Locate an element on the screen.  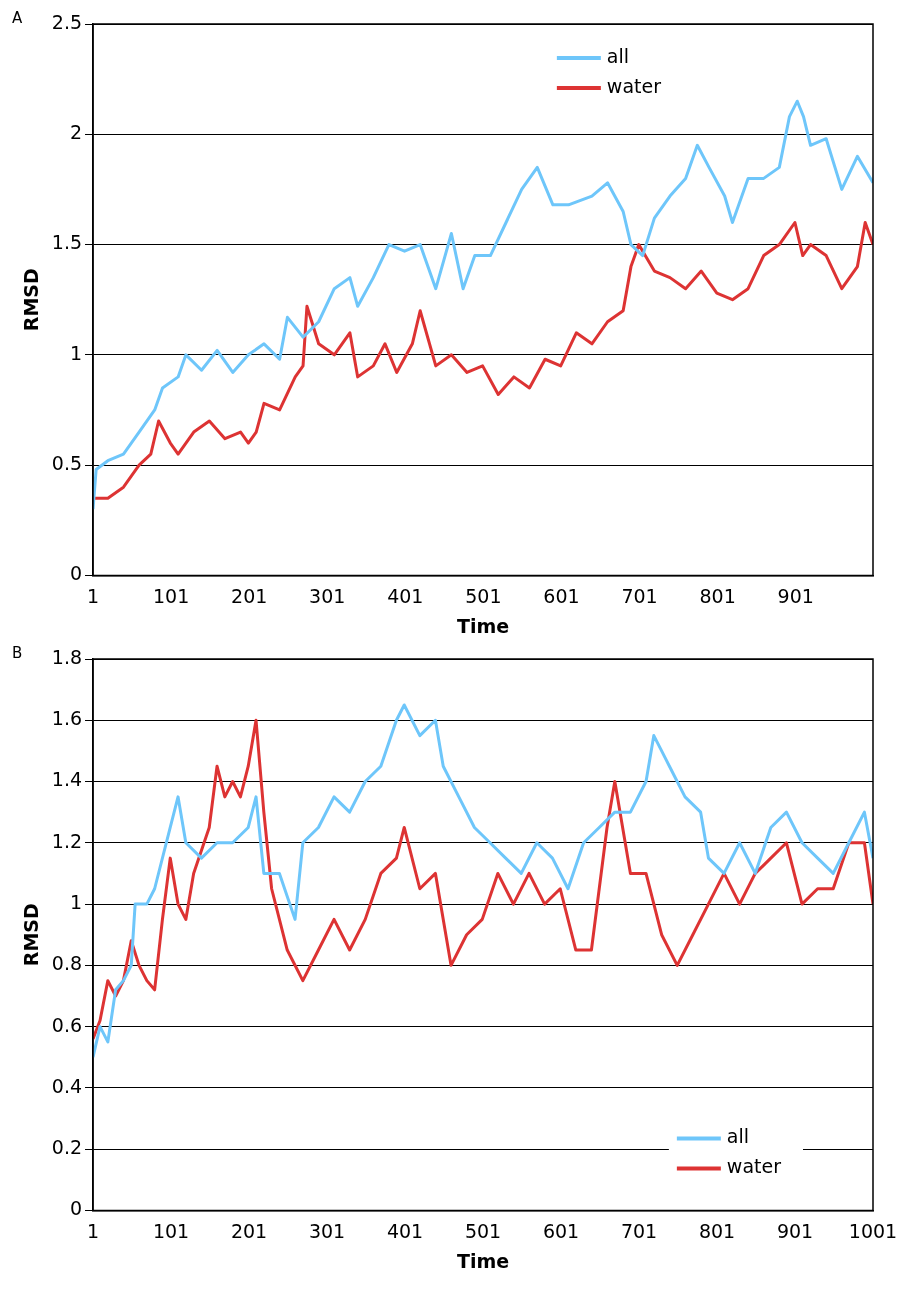
x-tick-label: 1001 is located at coordinates (873, 1230).